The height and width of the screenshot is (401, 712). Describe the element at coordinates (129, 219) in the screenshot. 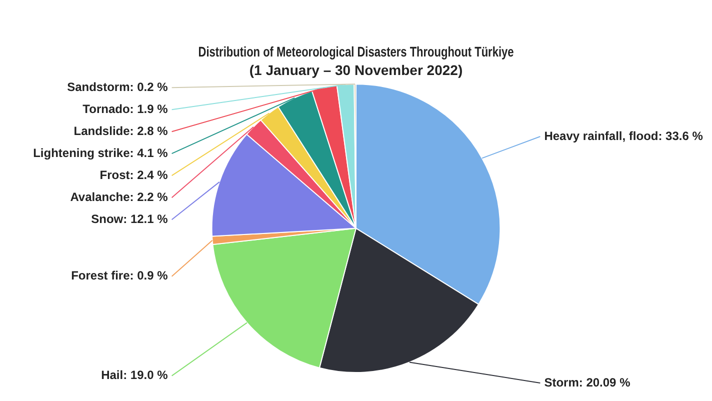

I see `slice-label: Snow: 12.1 %` at that location.